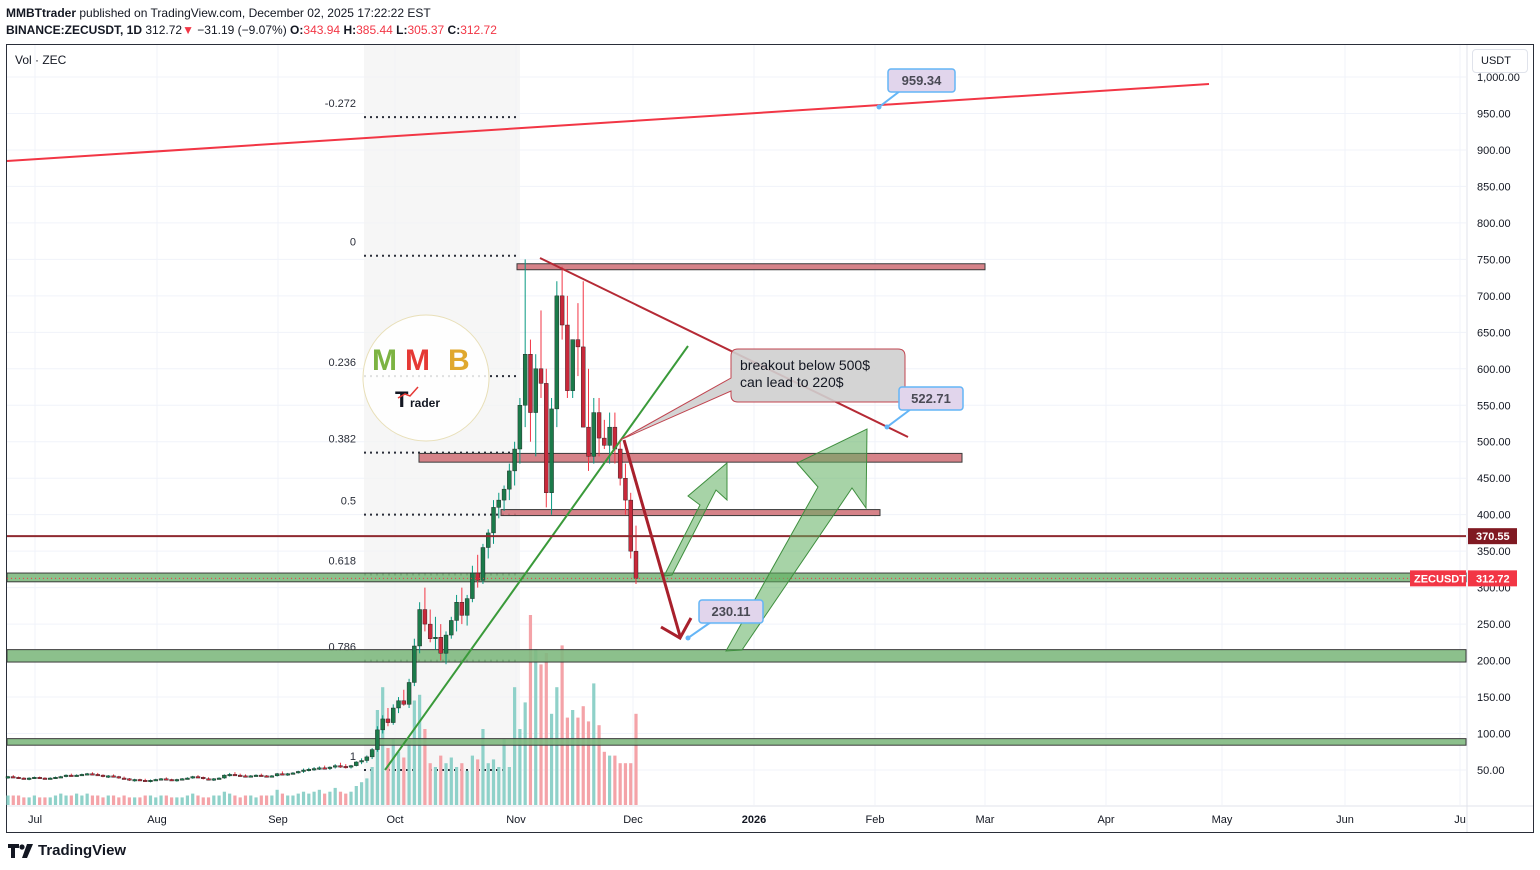  What do you see at coordinates (1494, 479) in the screenshot?
I see `price-tick-label: 450.00` at bounding box center [1494, 479].